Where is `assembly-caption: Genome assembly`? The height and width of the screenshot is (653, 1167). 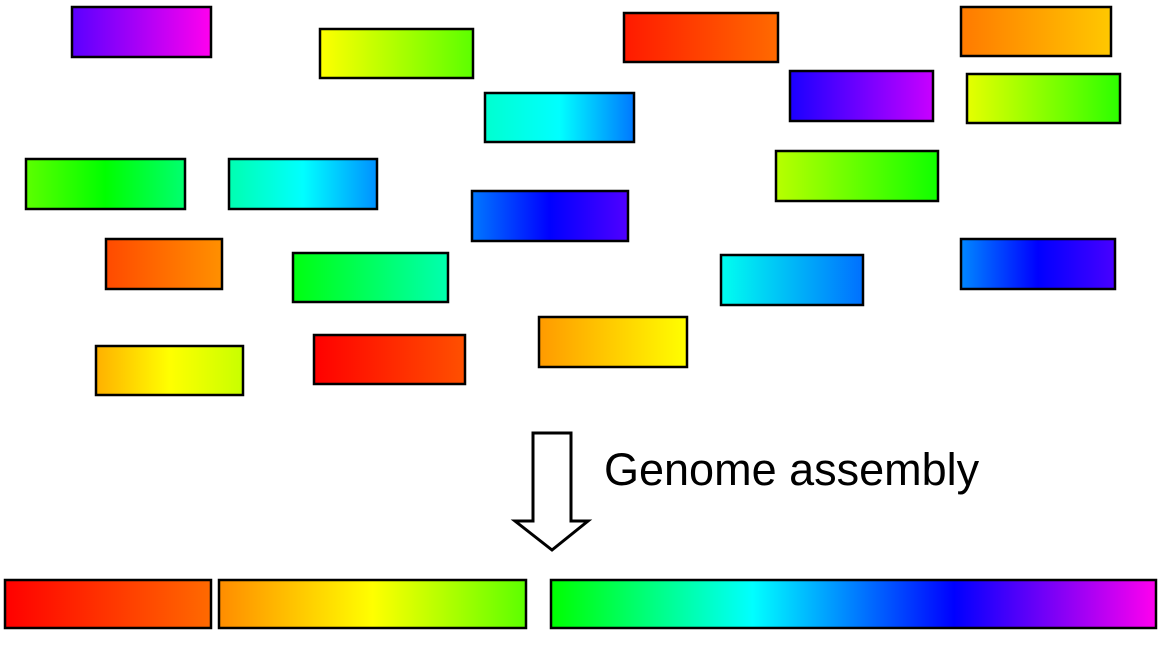 assembly-caption: Genome assembly is located at coordinates (792, 469).